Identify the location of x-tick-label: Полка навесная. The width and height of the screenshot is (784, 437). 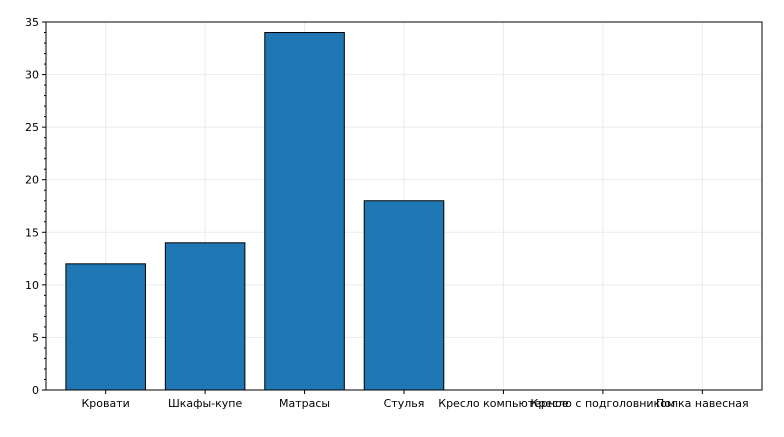
(702, 403).